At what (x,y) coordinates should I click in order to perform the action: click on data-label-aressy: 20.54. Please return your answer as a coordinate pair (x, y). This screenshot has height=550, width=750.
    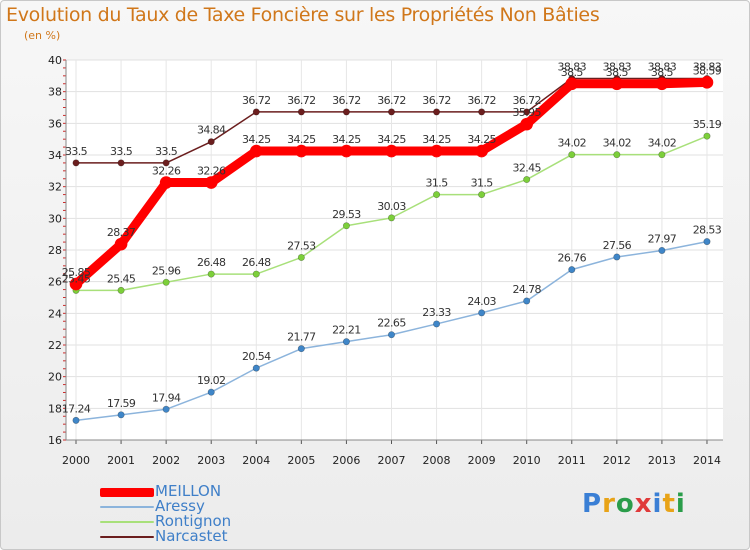
    Looking at the image, I should click on (256, 356).